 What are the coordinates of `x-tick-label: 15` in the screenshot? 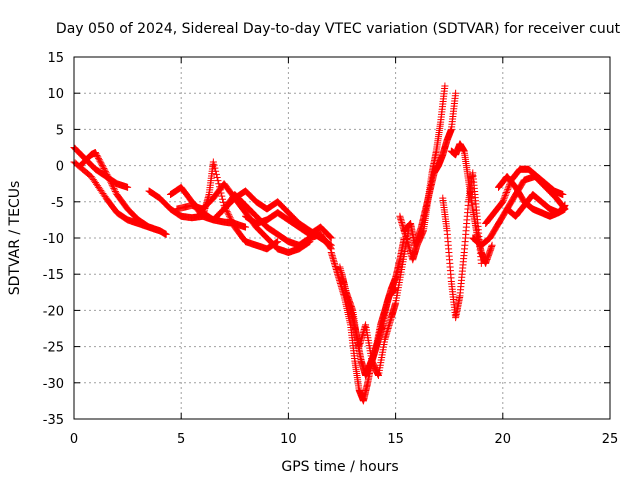 It's located at (395, 439).